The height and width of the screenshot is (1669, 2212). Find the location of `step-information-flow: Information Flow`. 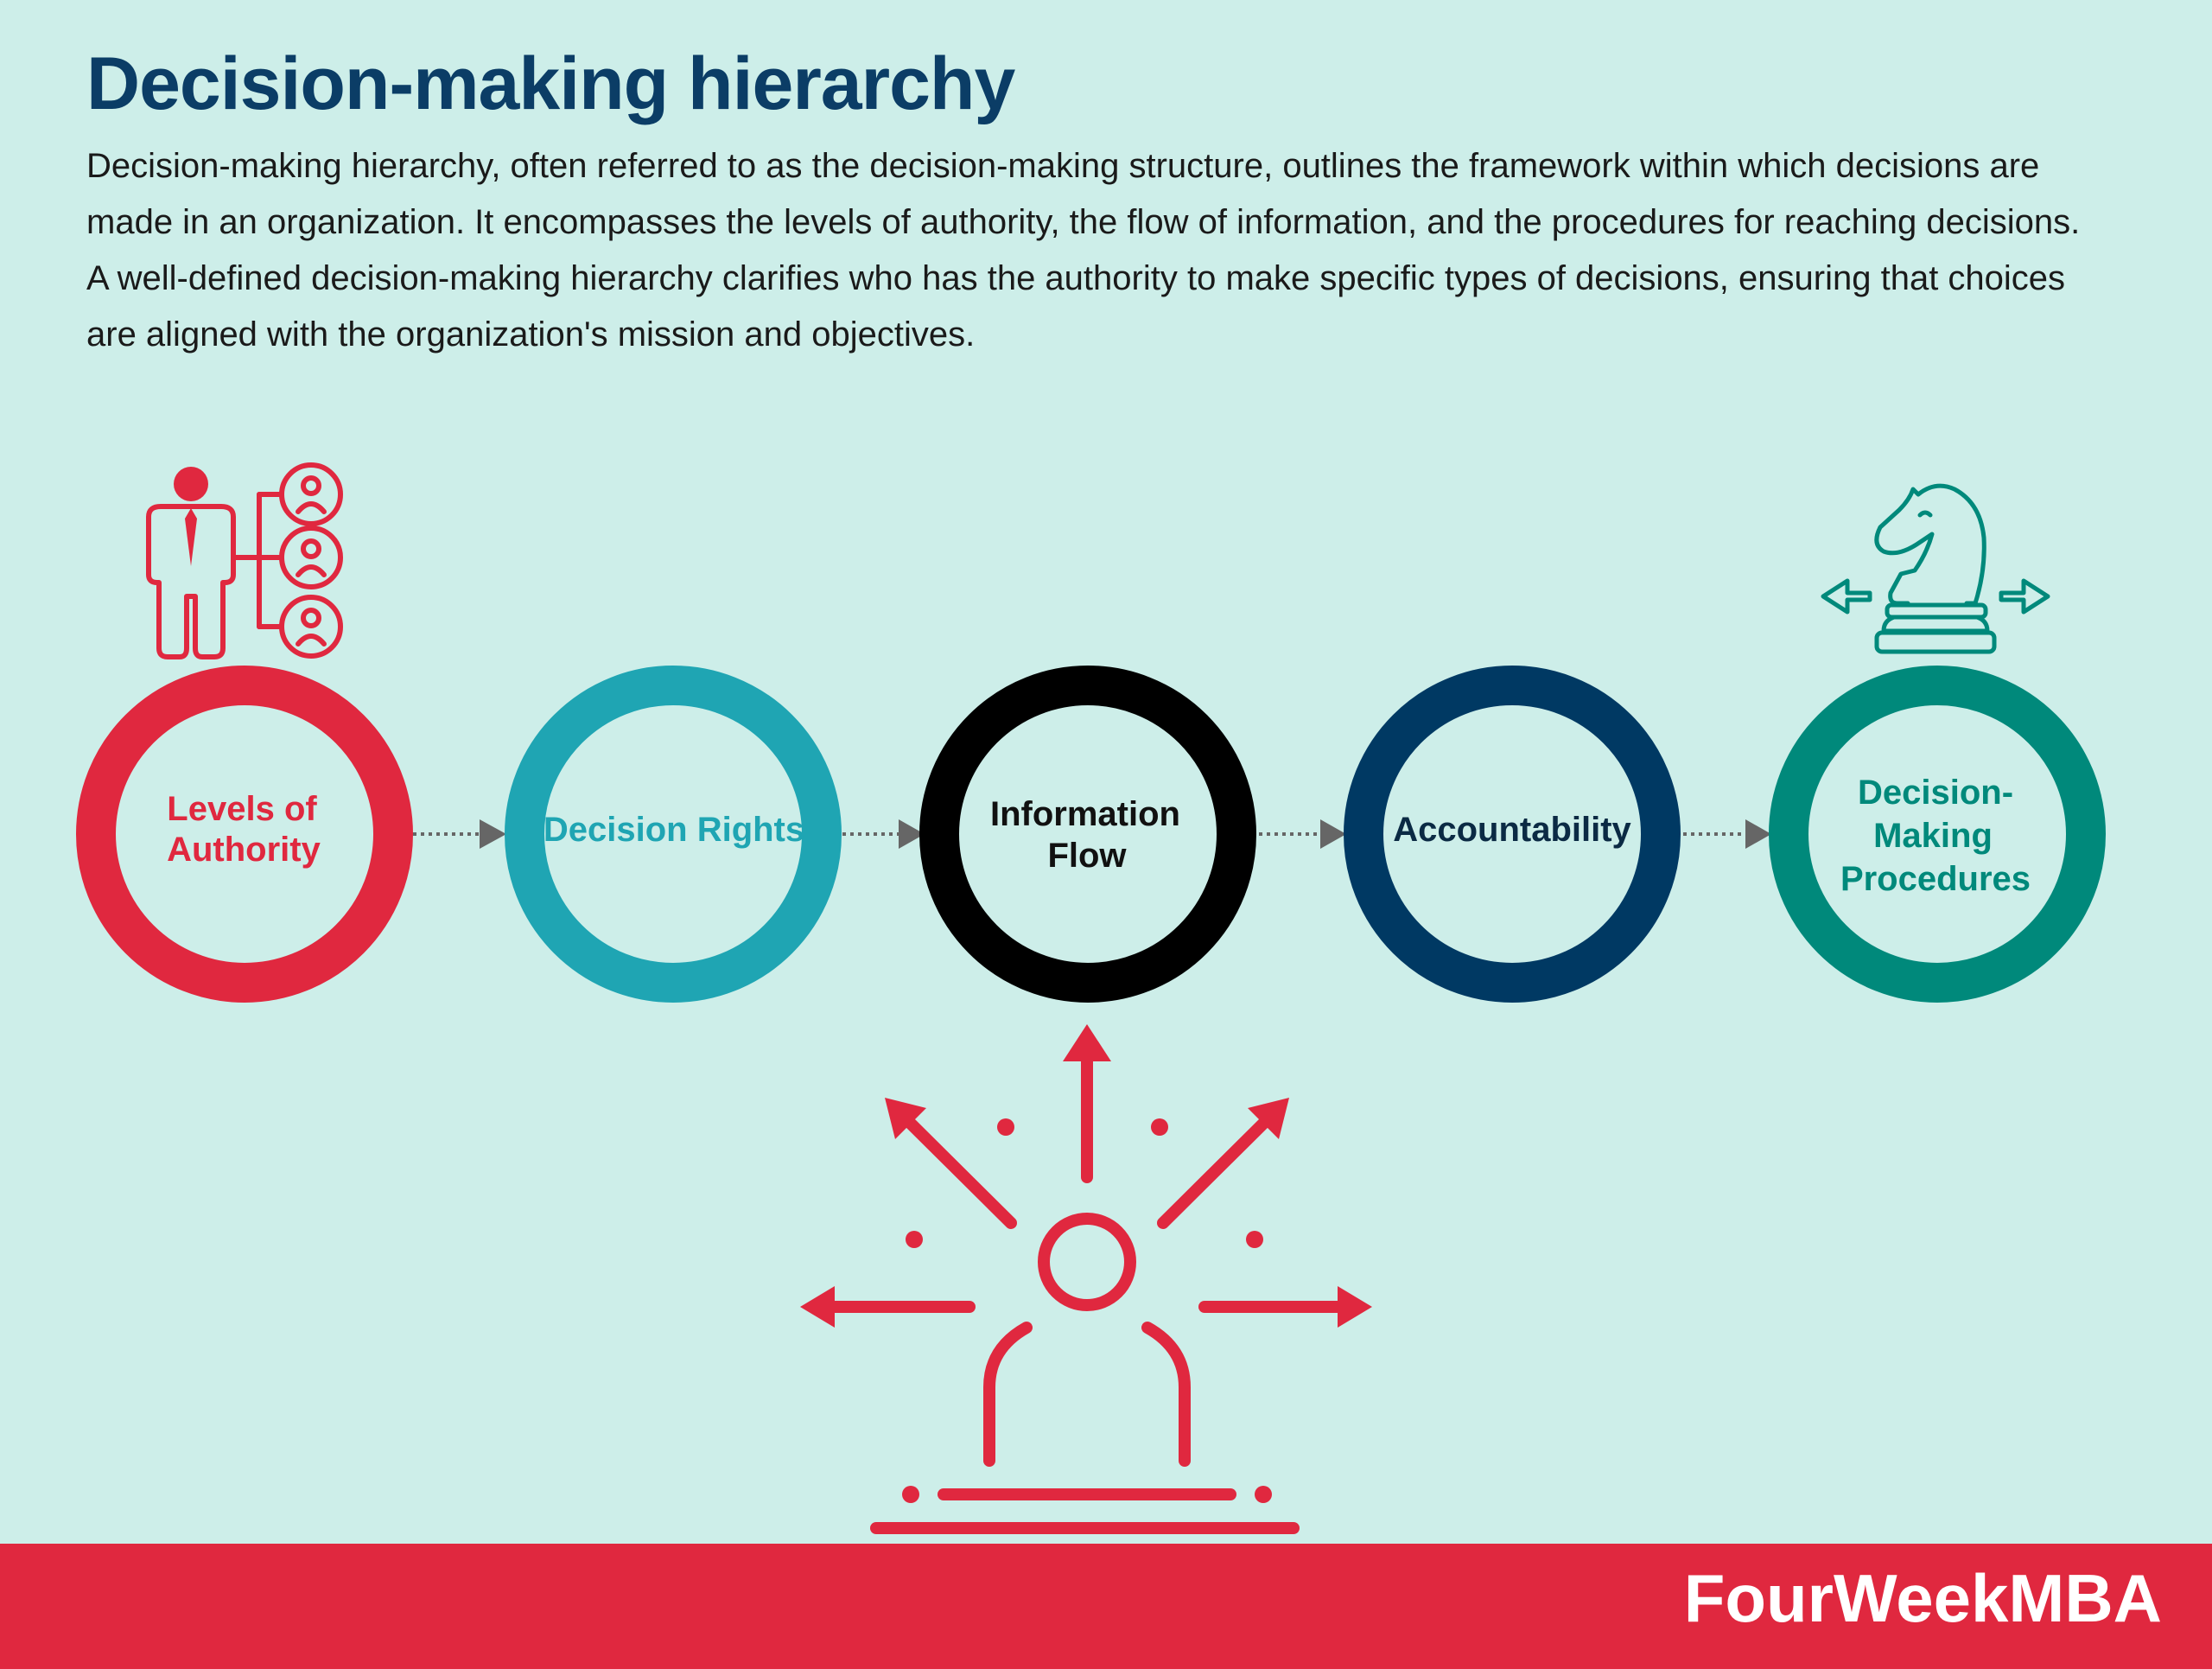

step-information-flow: Information Flow is located at coordinates (1087, 834).